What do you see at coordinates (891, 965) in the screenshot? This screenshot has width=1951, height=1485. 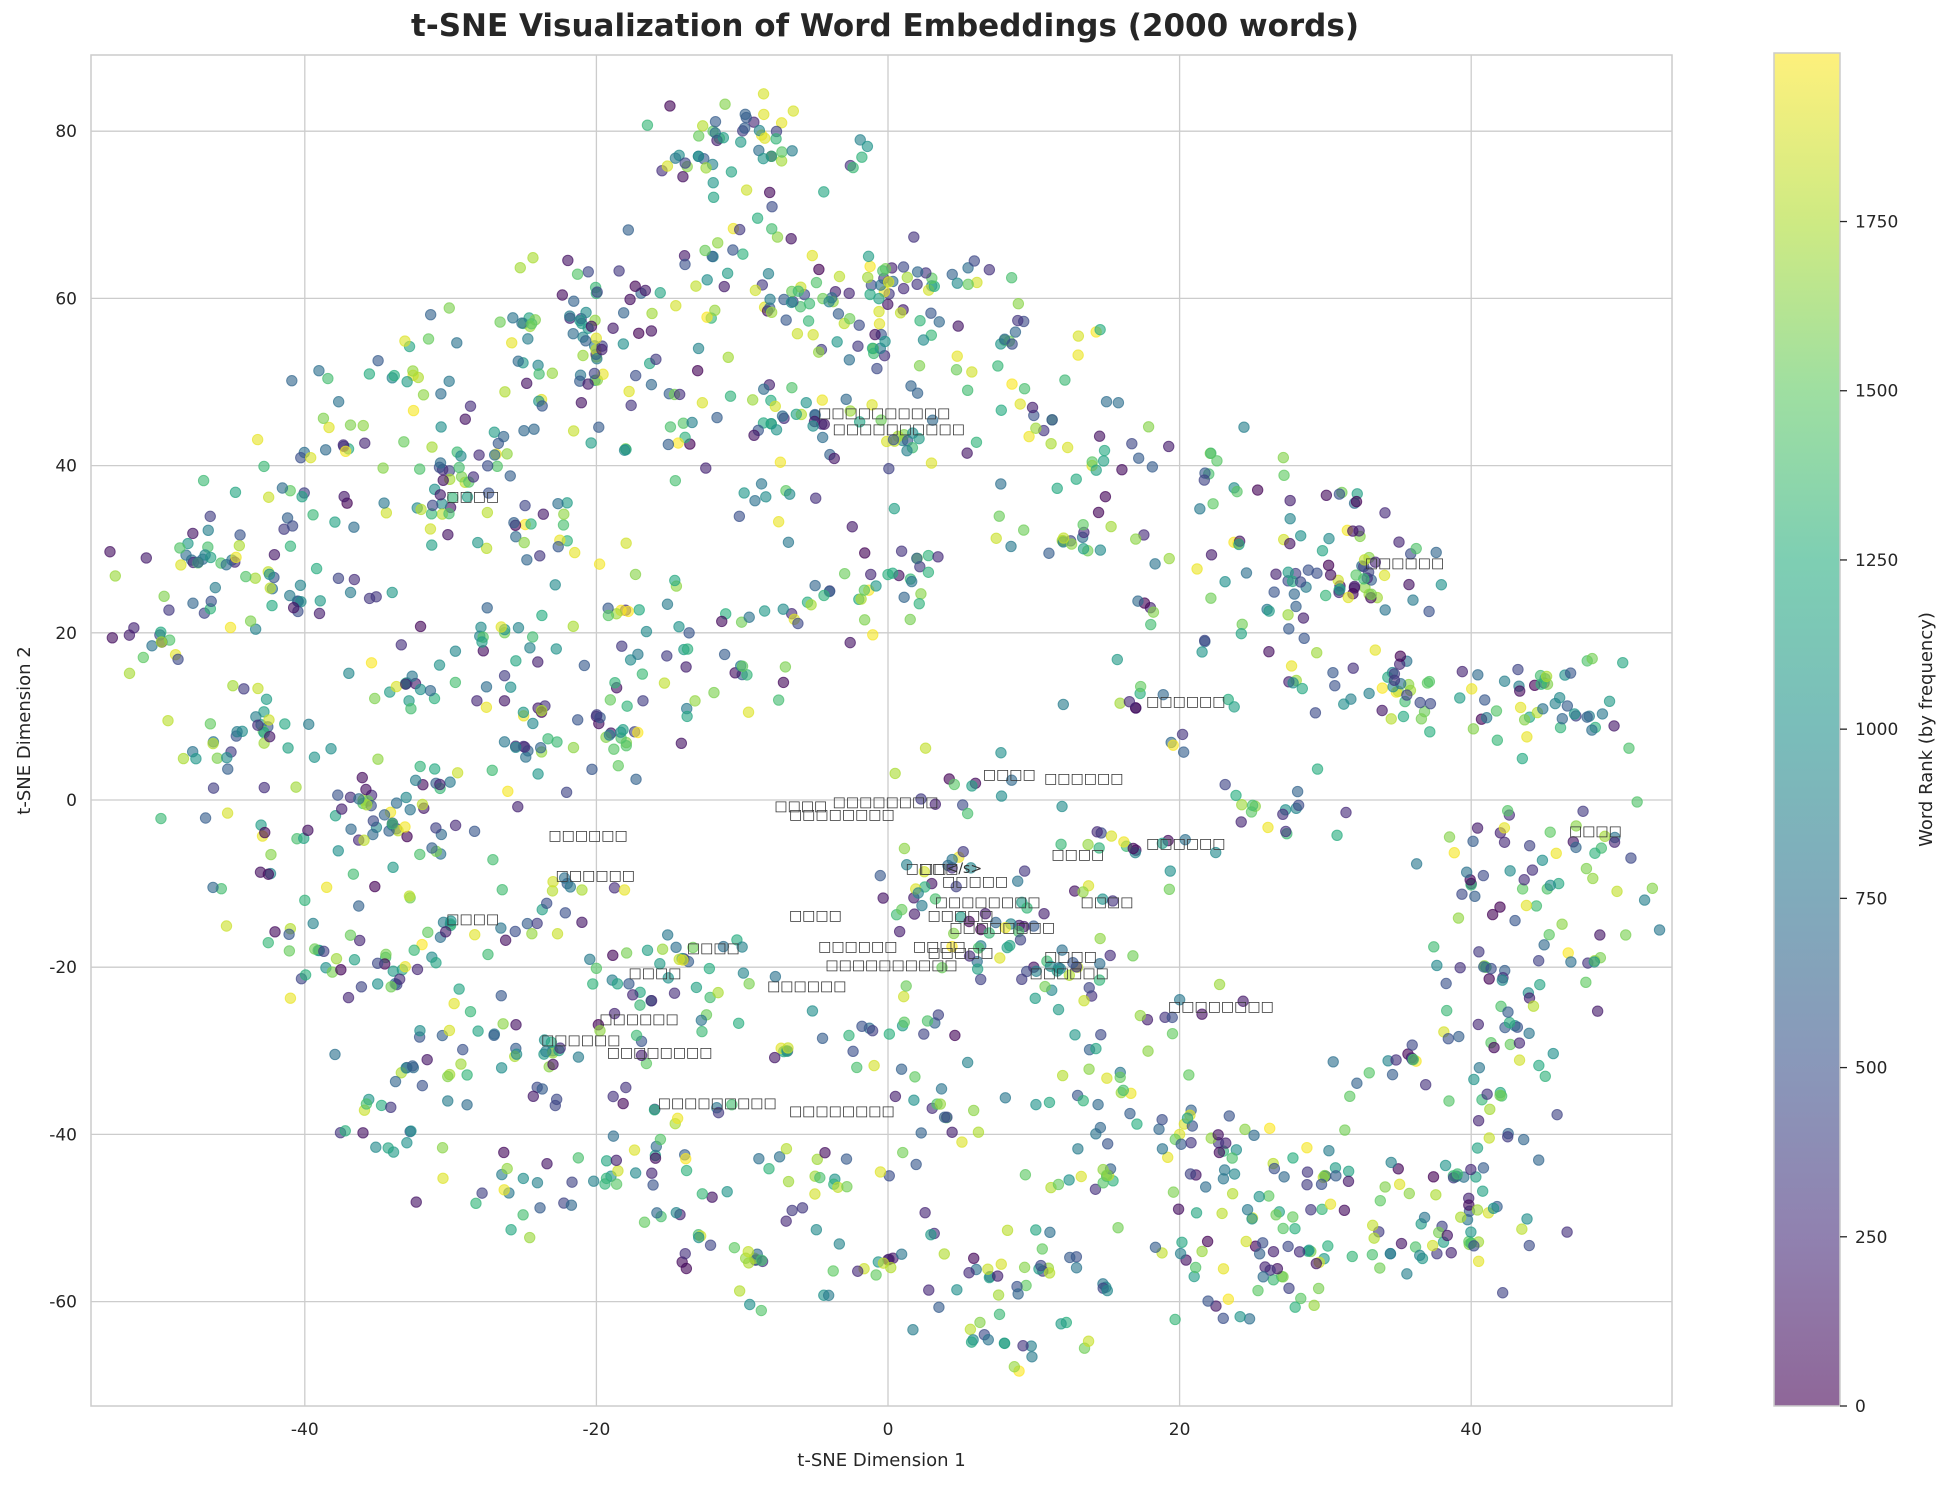 I see `word-label: □□□□□□□□□□` at bounding box center [891, 965].